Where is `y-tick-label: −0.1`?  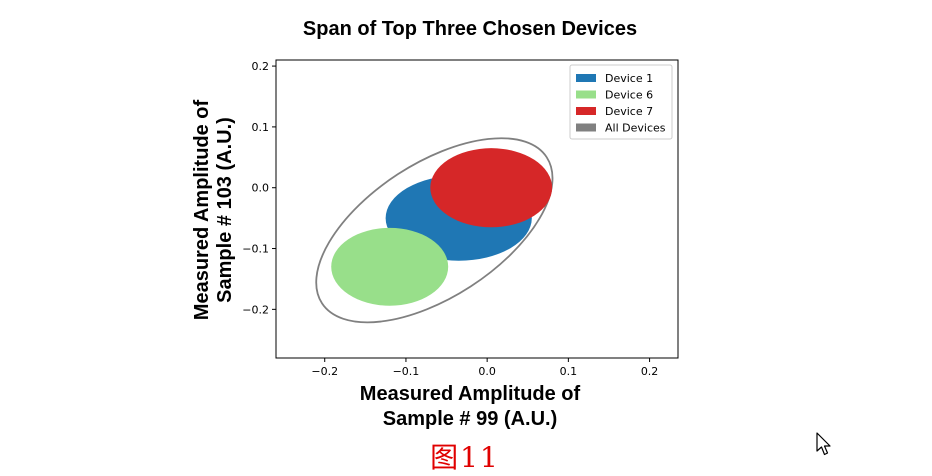 y-tick-label: −0.1 is located at coordinates (255, 249).